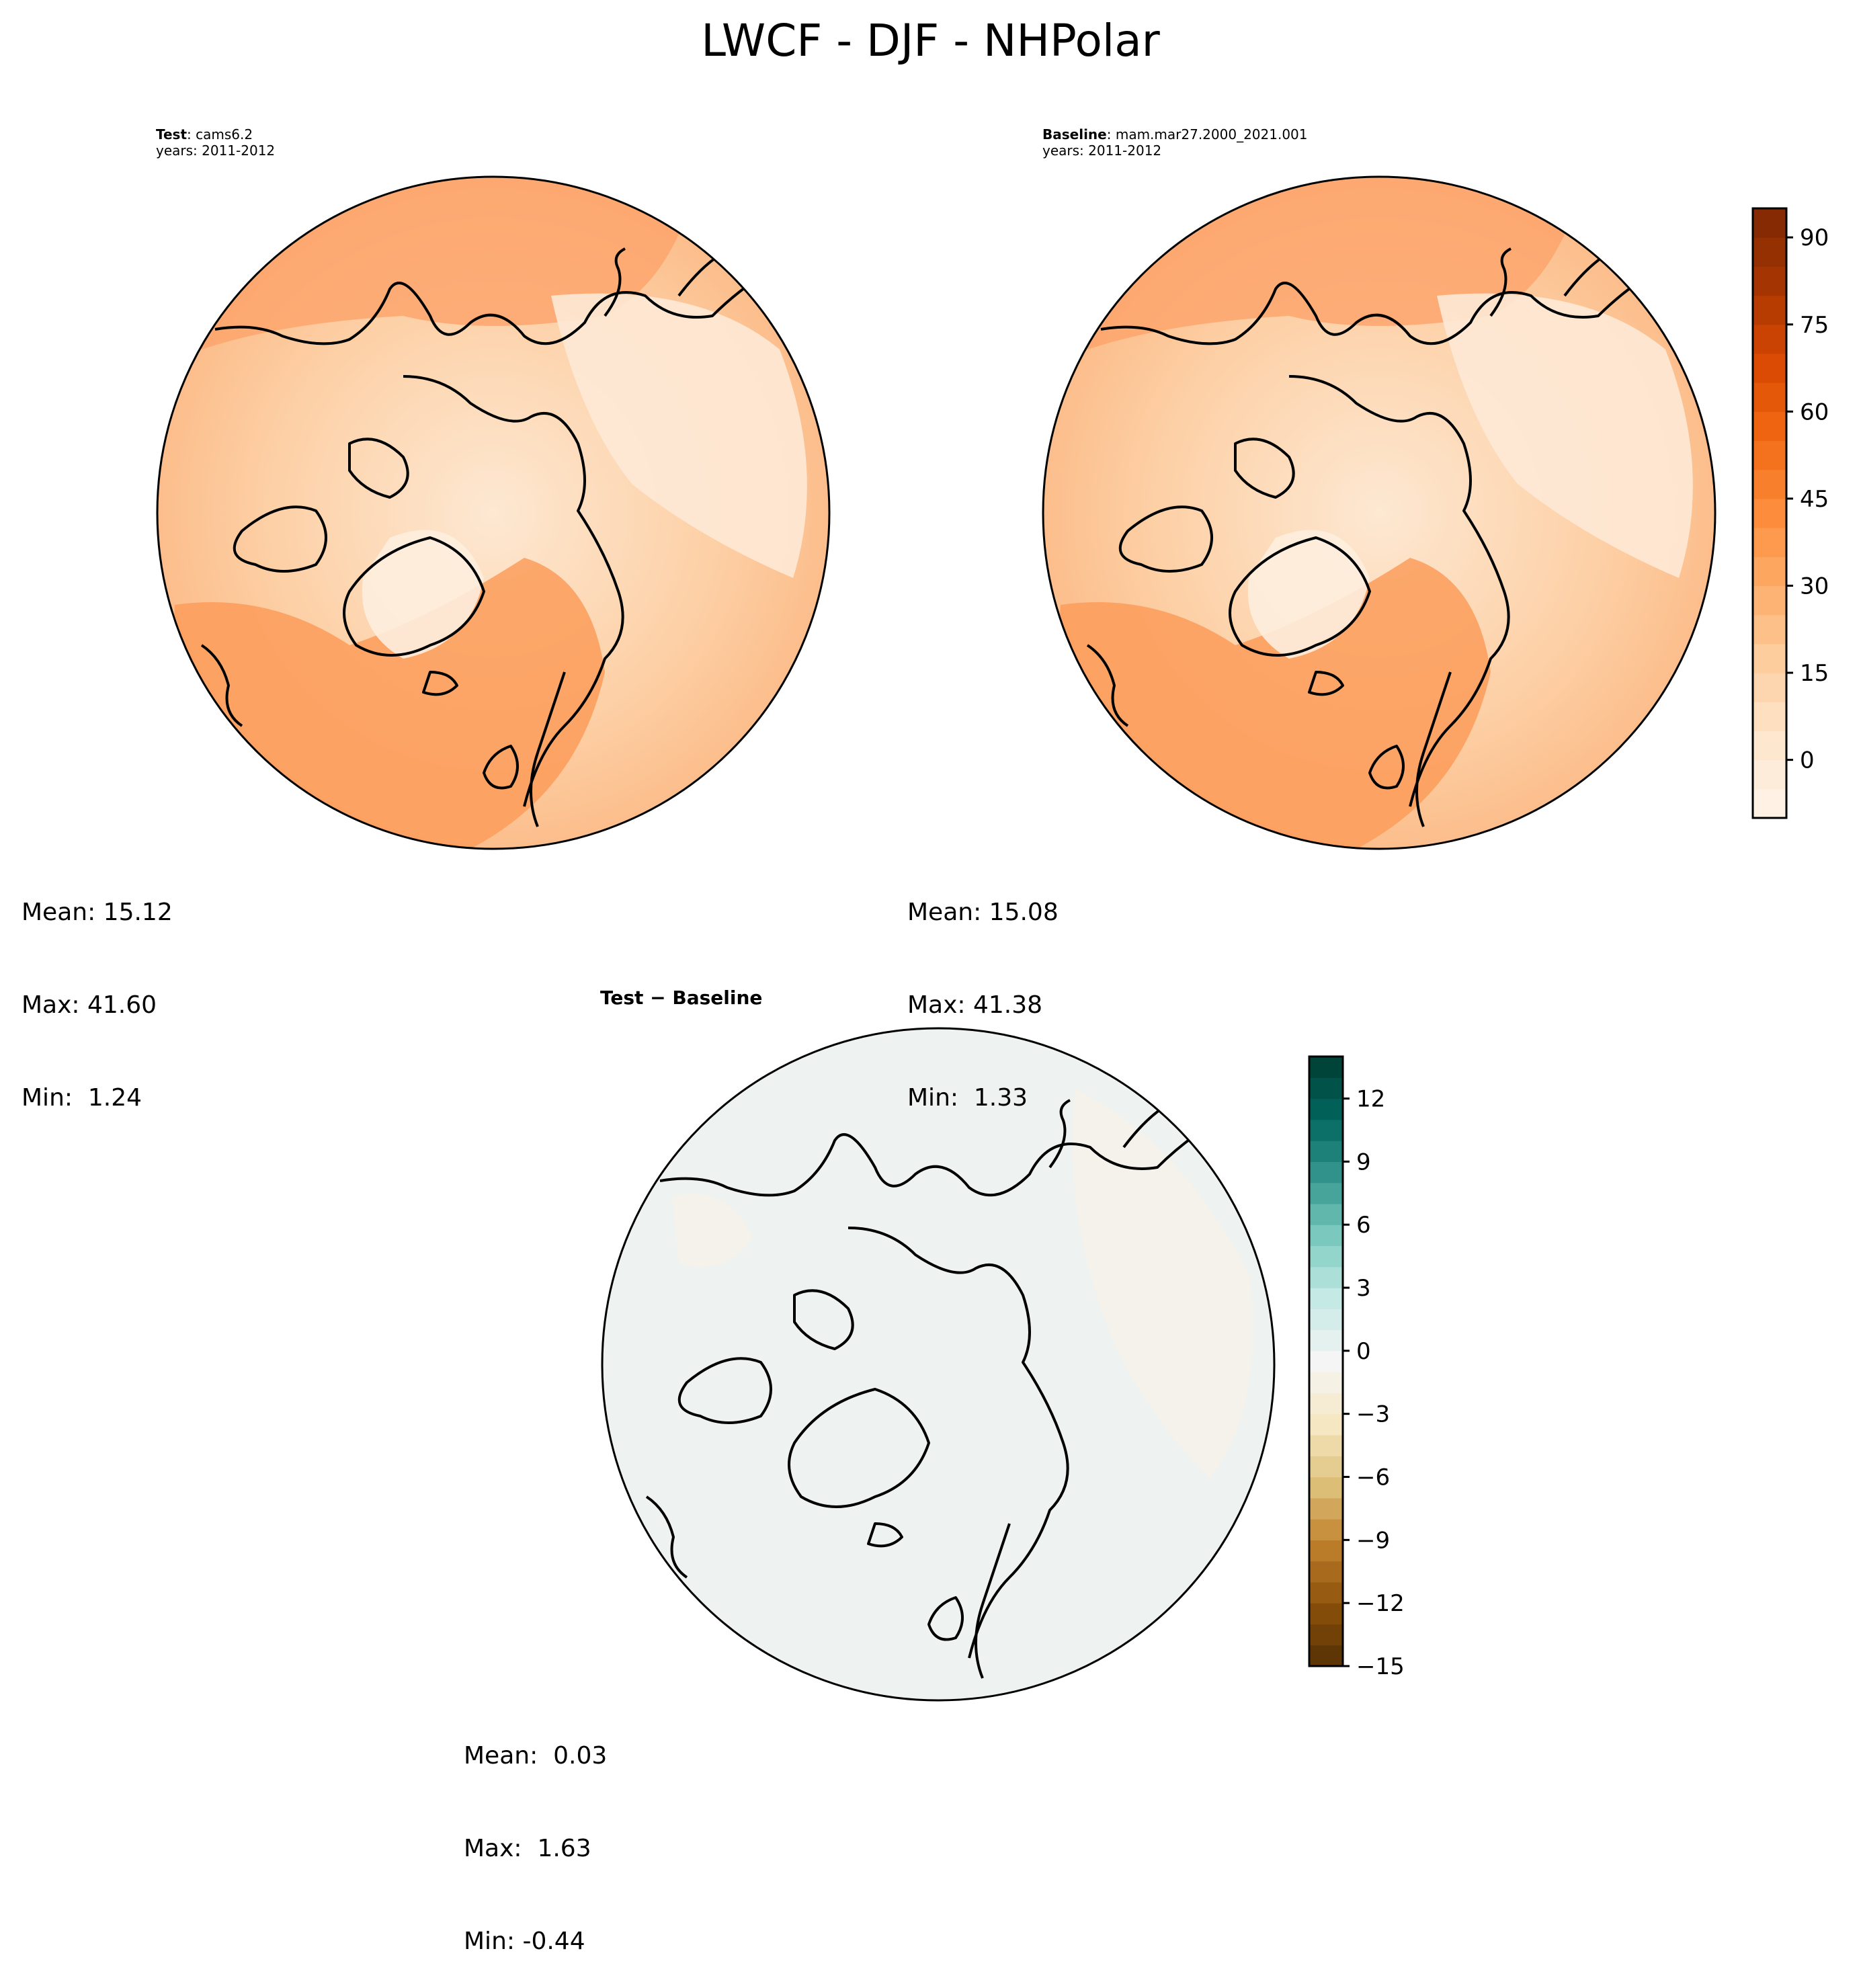 The width and height of the screenshot is (1861, 1988). What do you see at coordinates (1380, 1666) in the screenshot?
I see `colorbar-difference-tick-label: −15` at bounding box center [1380, 1666].